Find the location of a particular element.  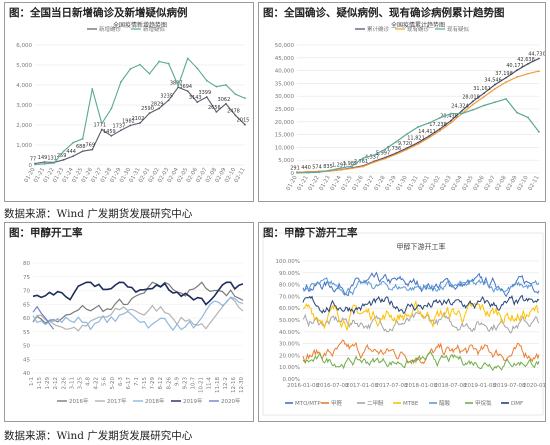

x-tick-label: 2-12 is located at coordinates (56, 383).